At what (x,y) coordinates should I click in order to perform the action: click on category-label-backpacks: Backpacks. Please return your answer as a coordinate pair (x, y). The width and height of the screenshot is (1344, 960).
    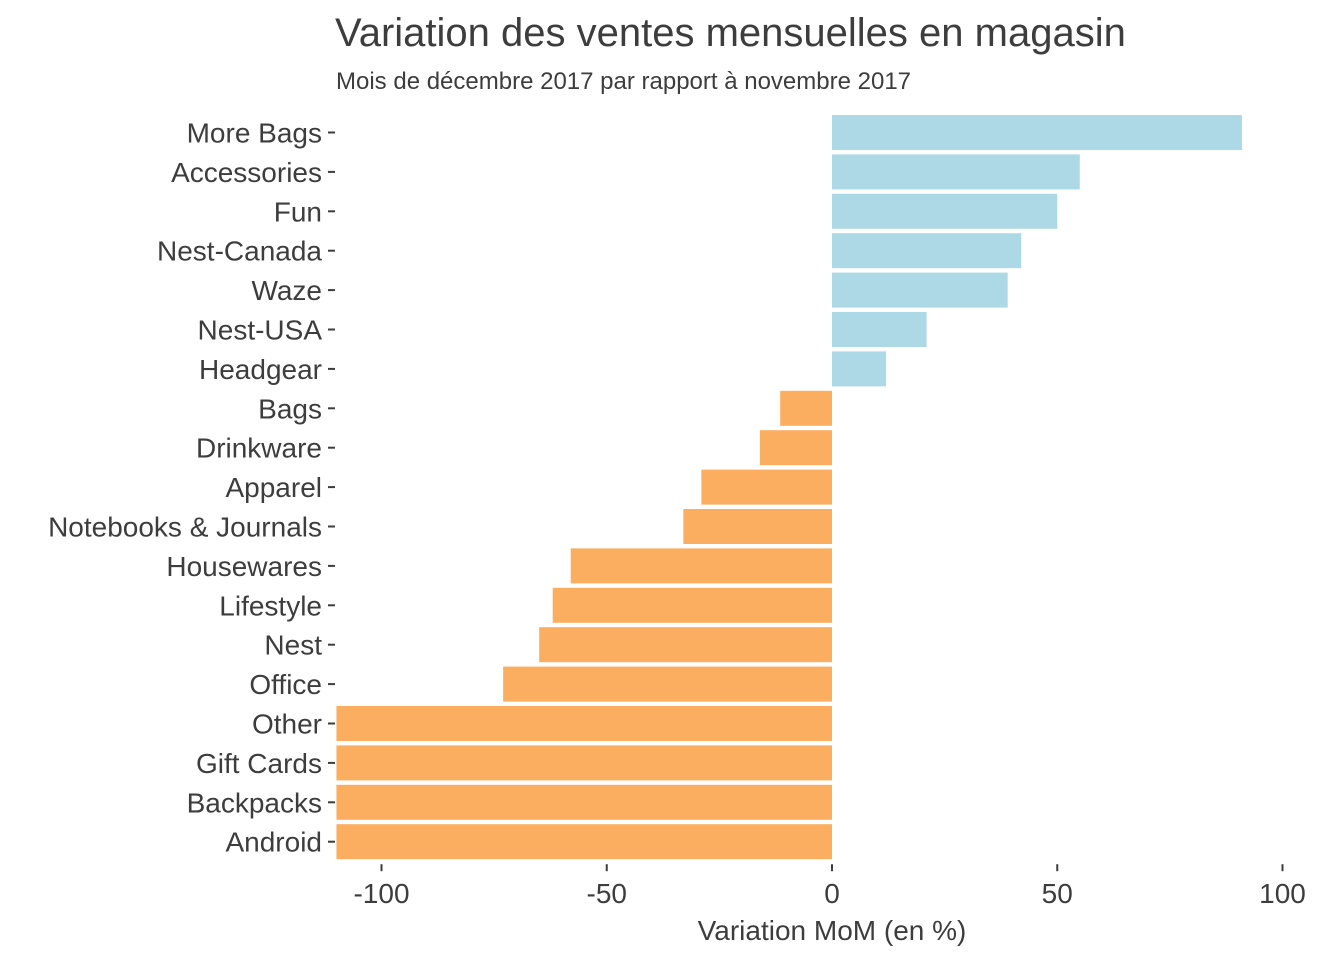
    Looking at the image, I should click on (254, 802).